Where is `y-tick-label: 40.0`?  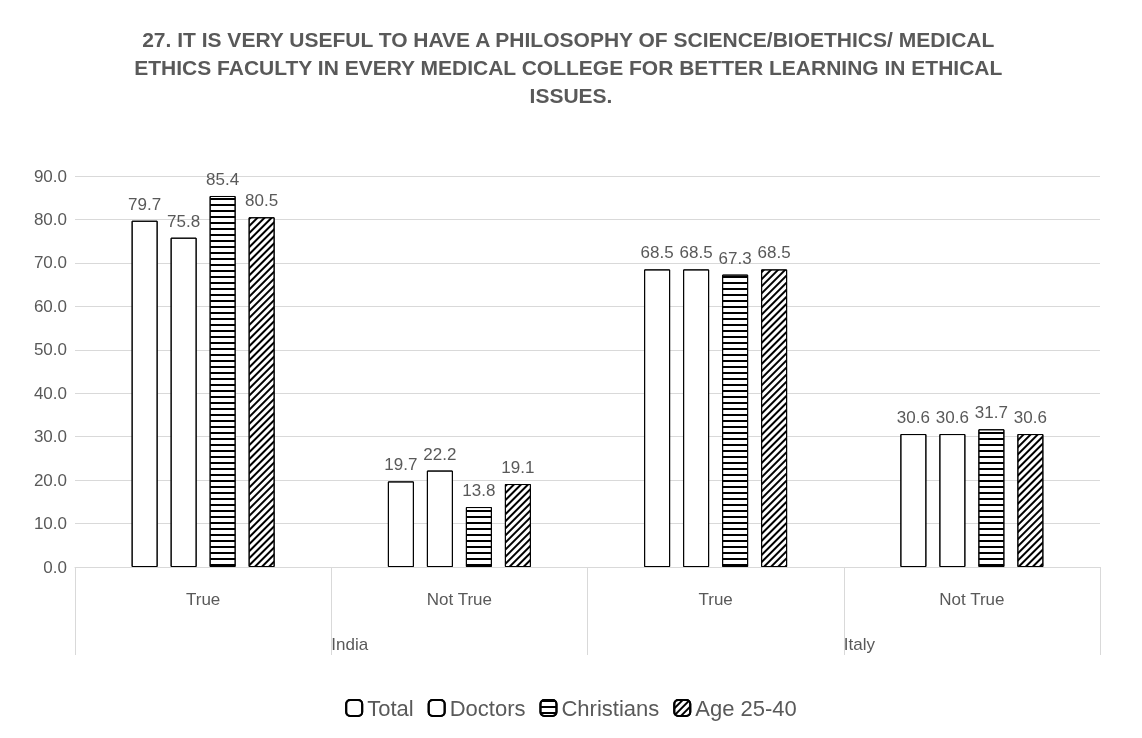
y-tick-label: 40.0 is located at coordinates (50, 393).